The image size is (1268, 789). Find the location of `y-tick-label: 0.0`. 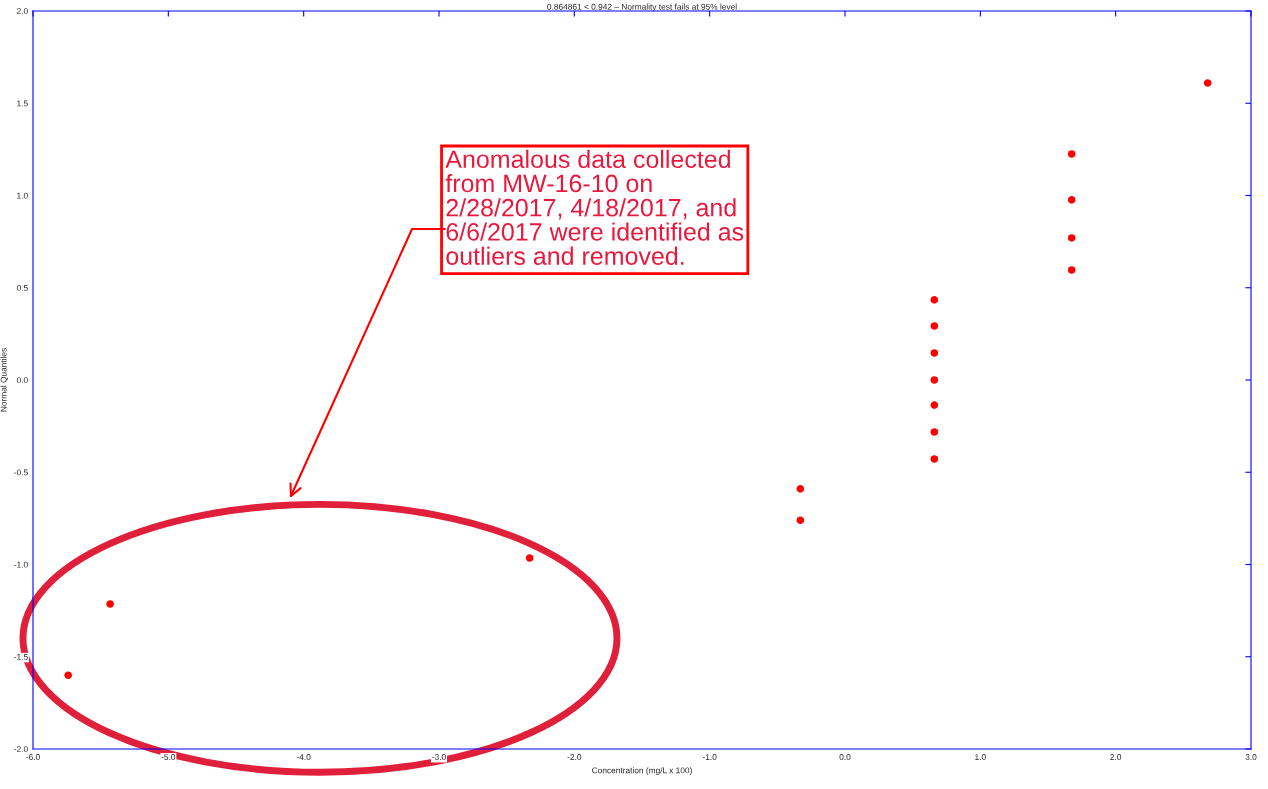

y-tick-label: 0.0 is located at coordinates (22, 380).